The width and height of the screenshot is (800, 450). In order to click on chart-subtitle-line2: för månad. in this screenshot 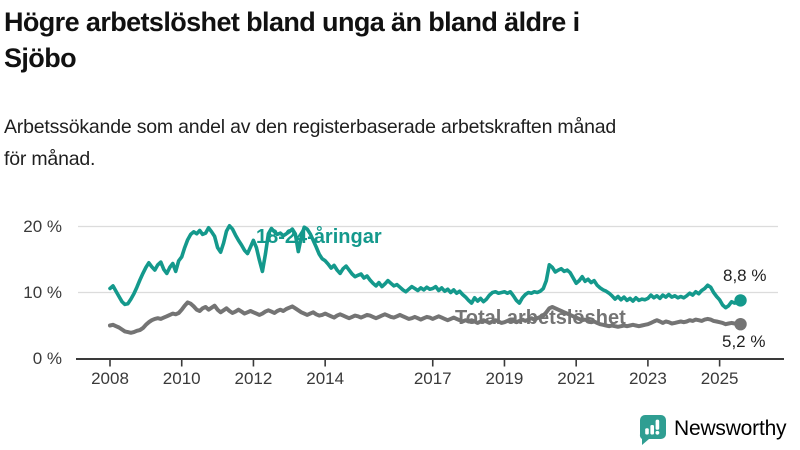, I will do `click(50, 159)`.